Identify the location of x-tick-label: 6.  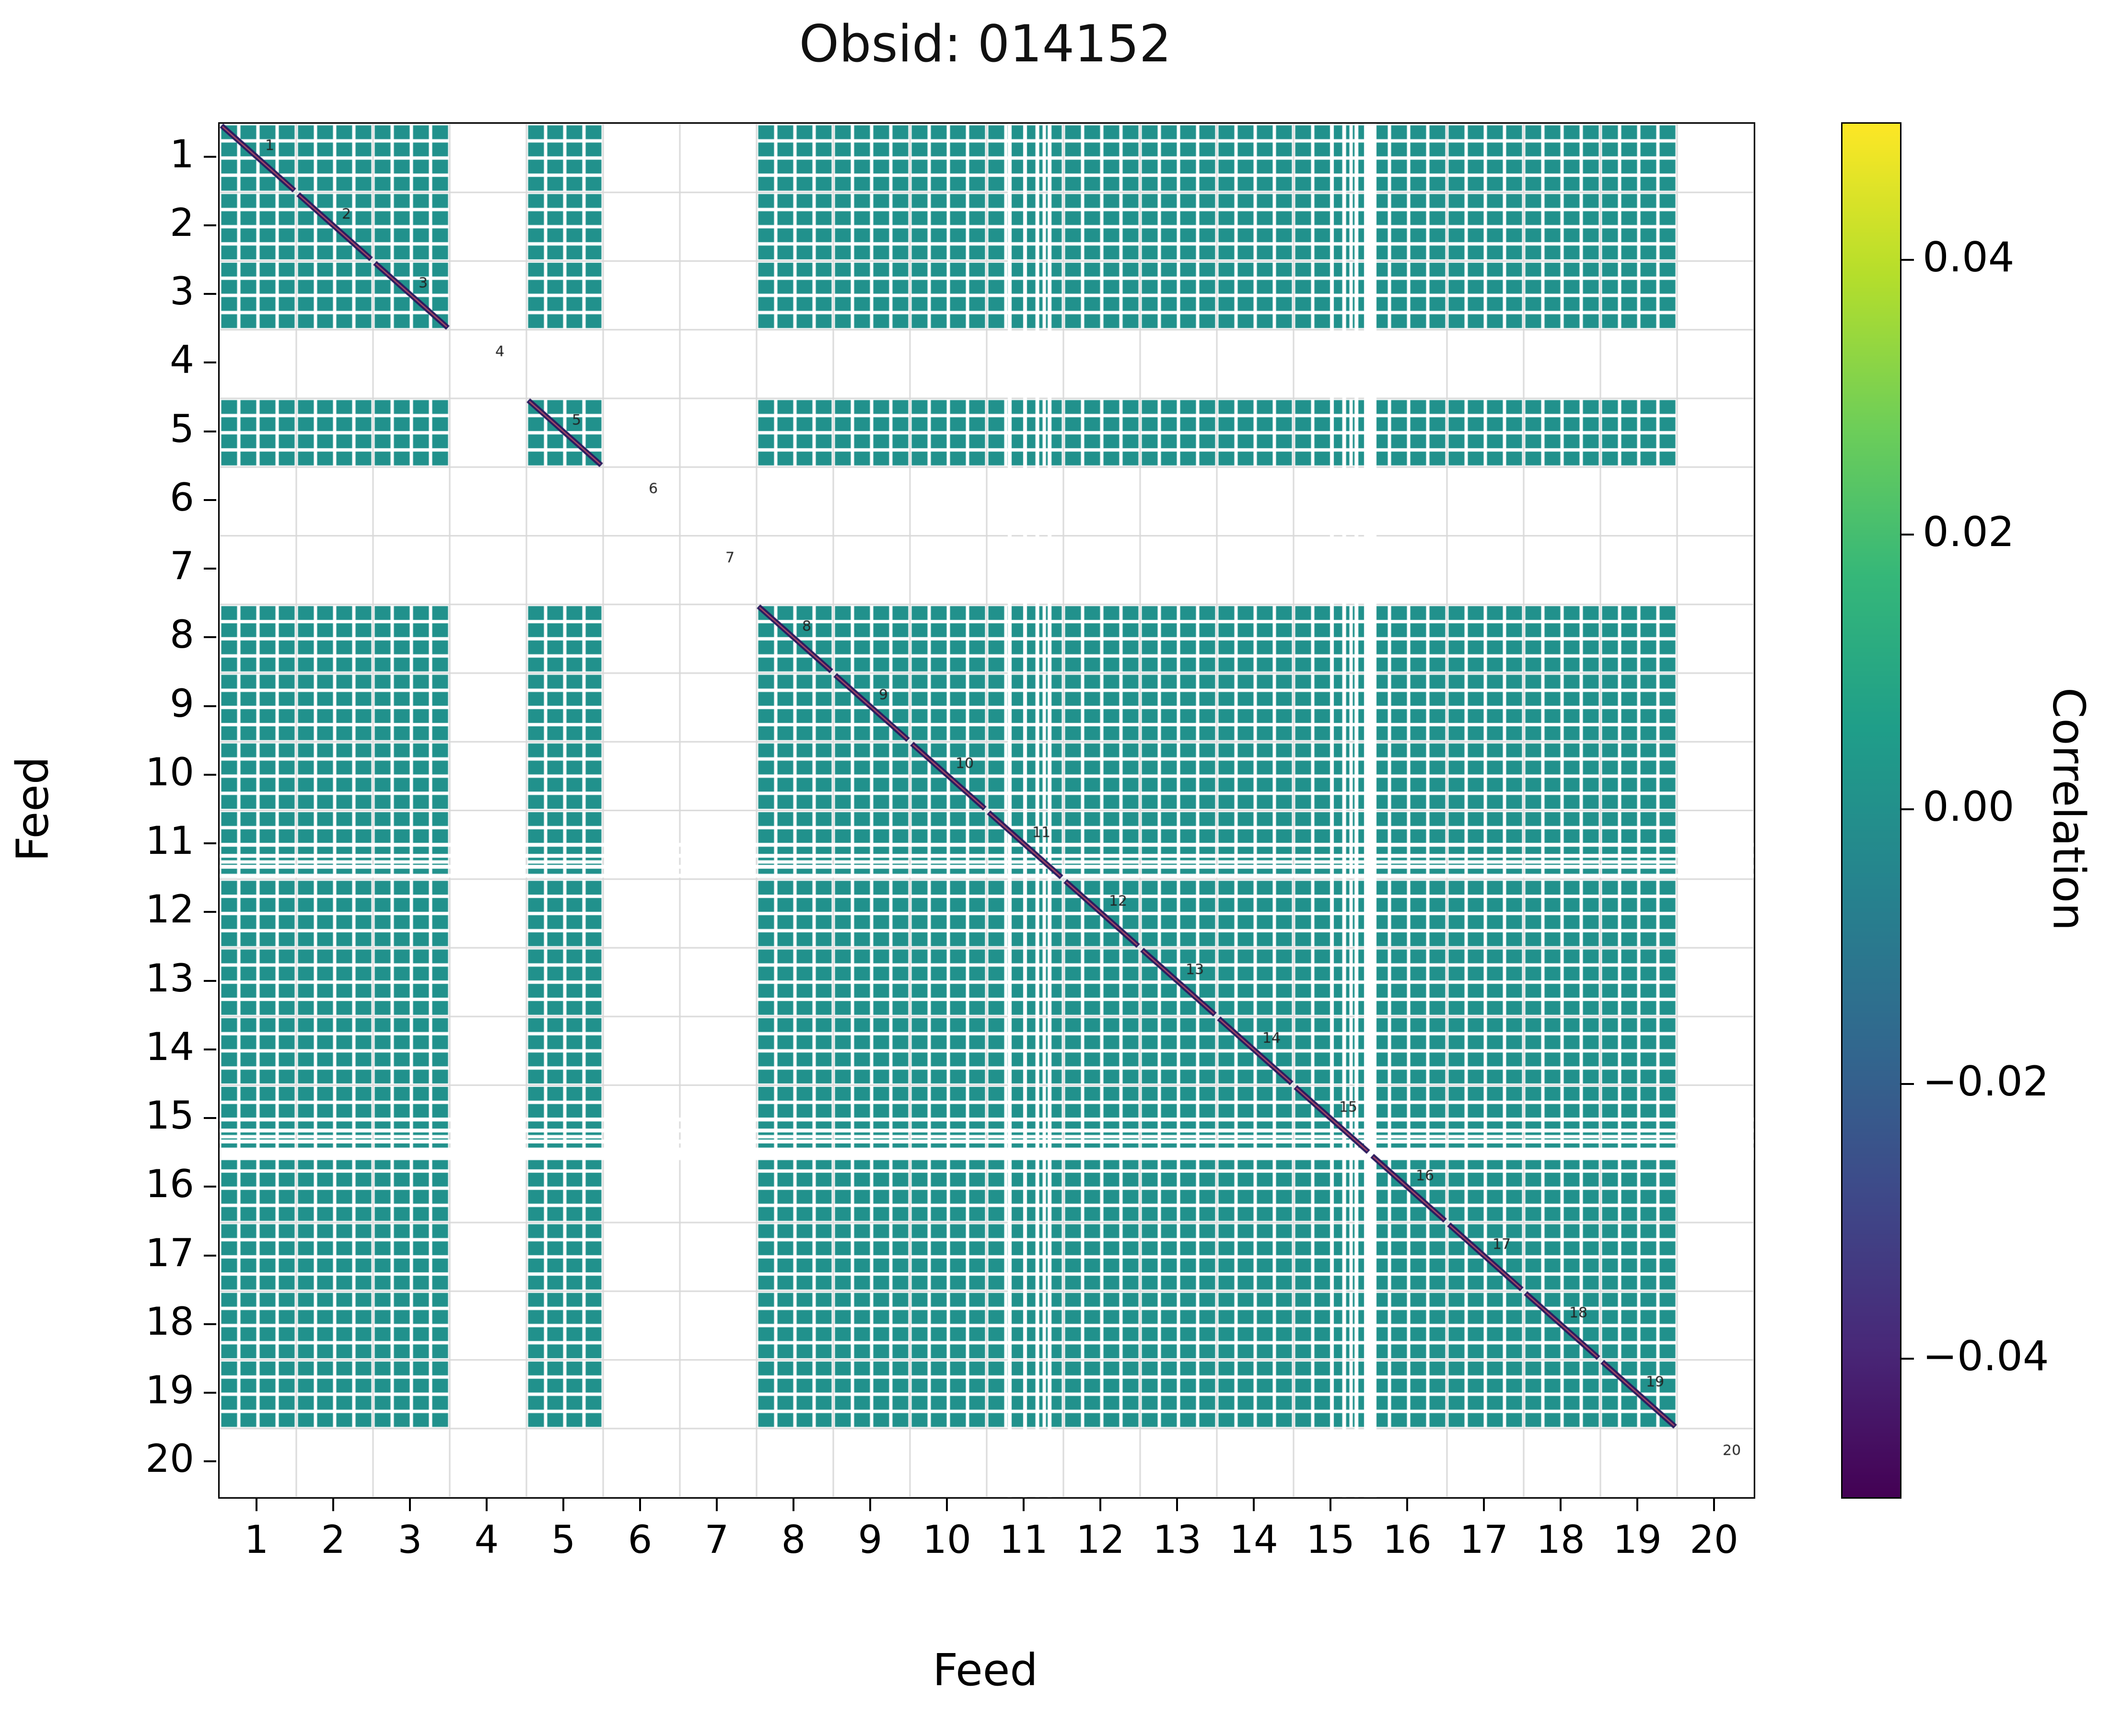
(640, 1539).